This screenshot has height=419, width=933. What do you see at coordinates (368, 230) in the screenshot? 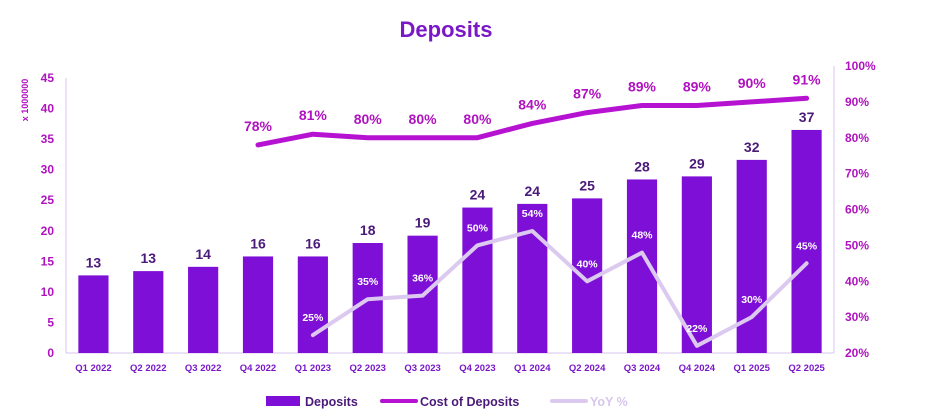
I see `deposits-bar-label: 18` at bounding box center [368, 230].